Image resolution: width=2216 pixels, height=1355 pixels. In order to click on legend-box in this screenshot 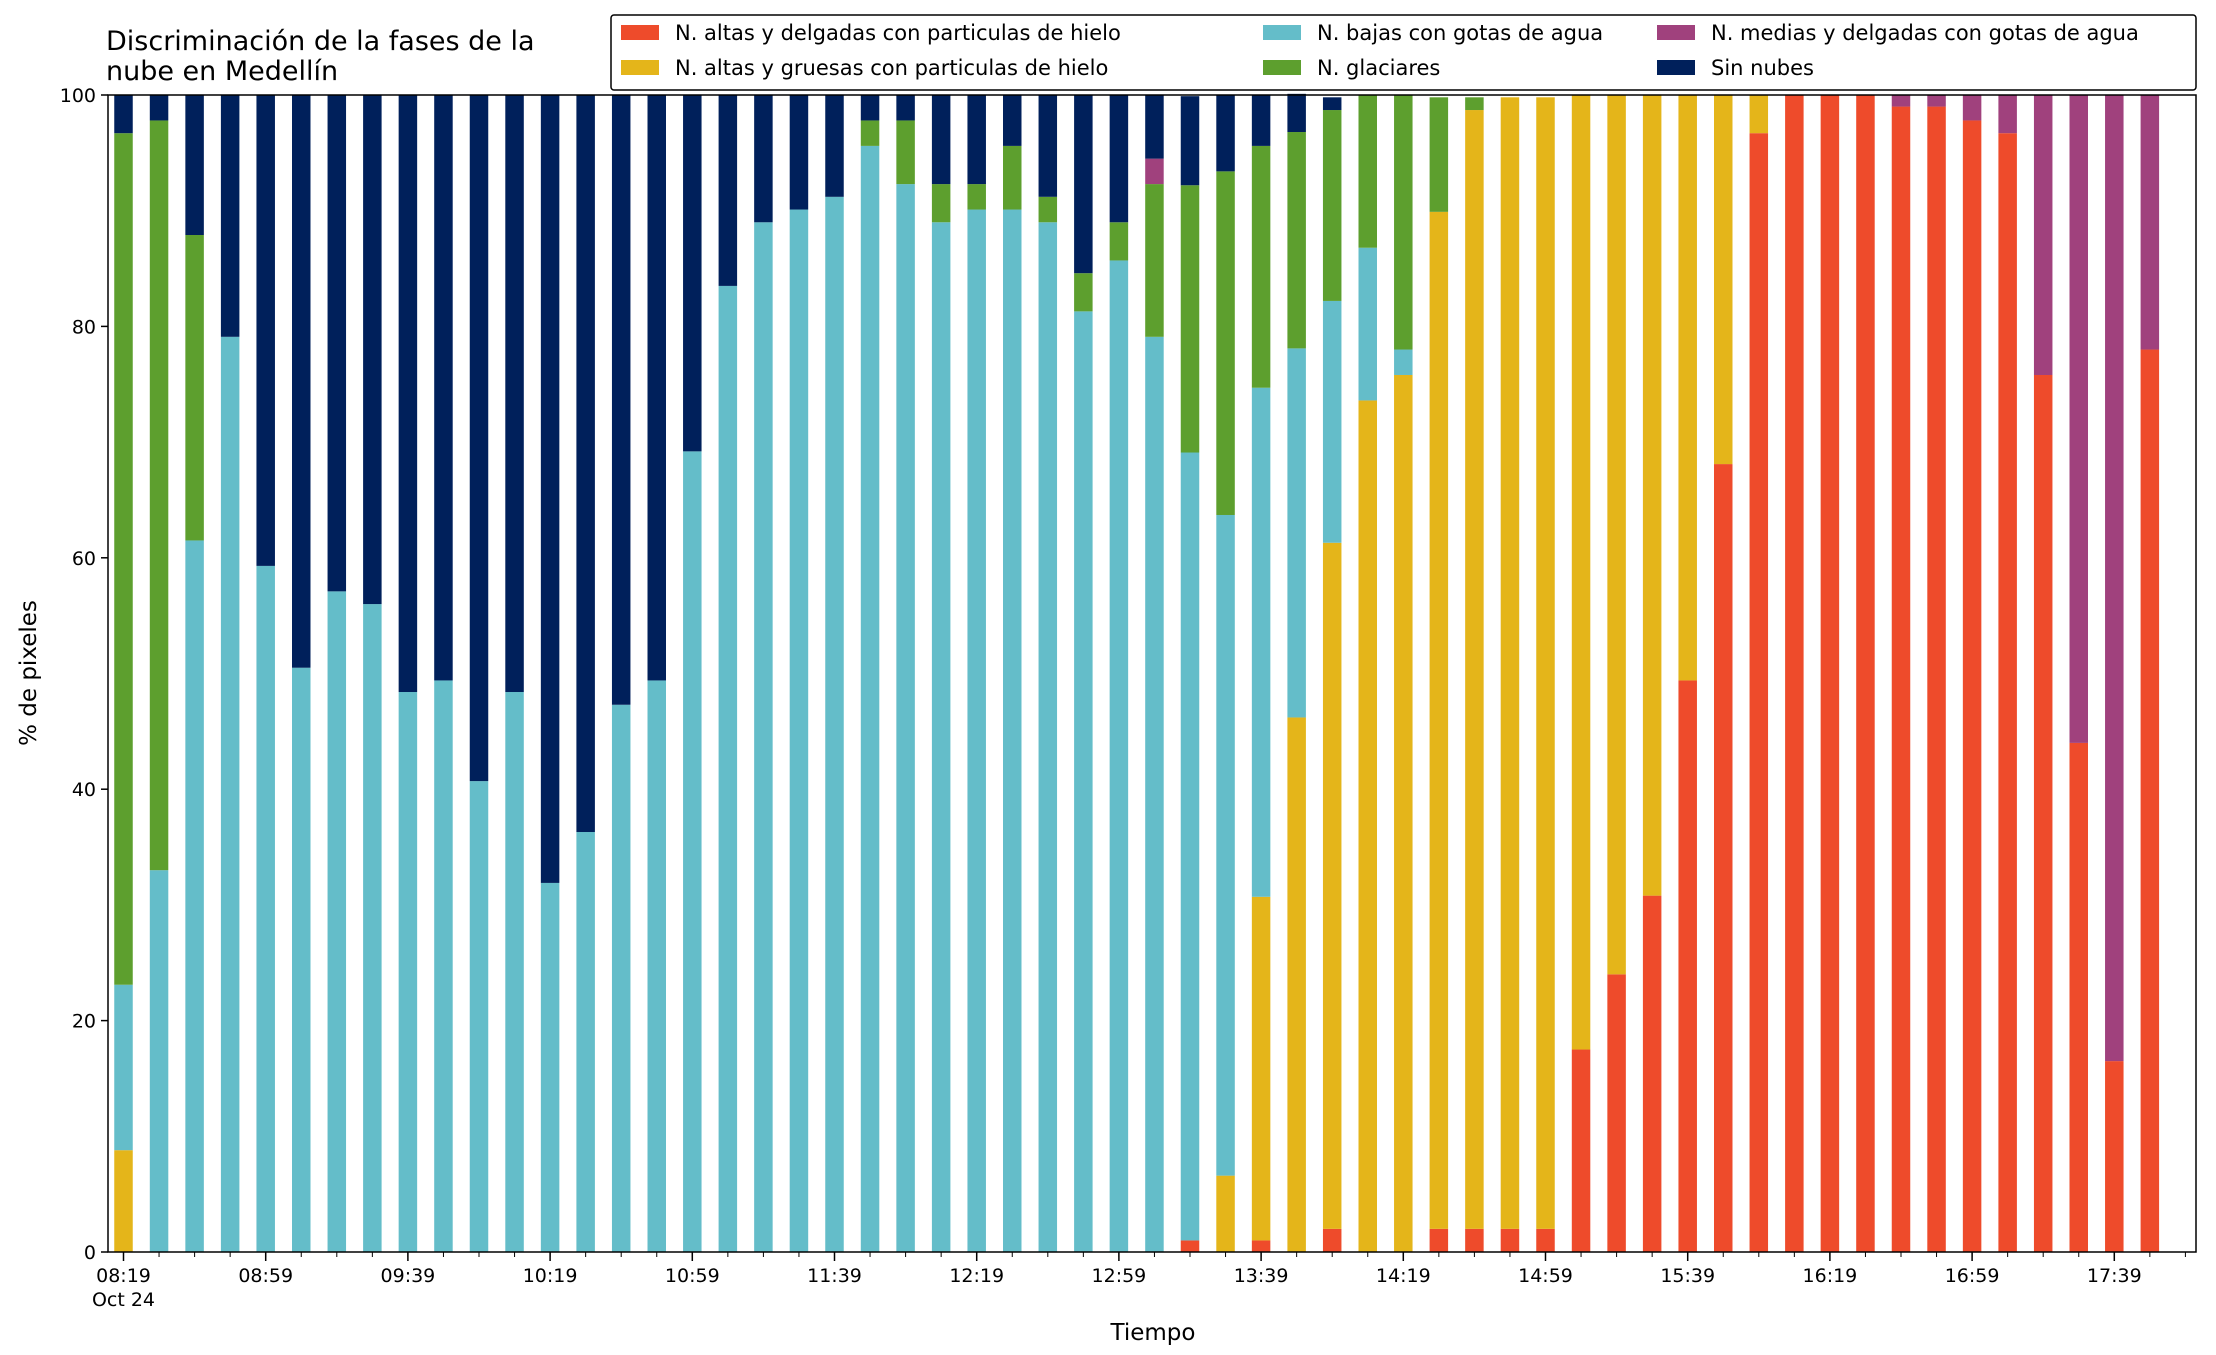, I will do `click(1403, 52)`.